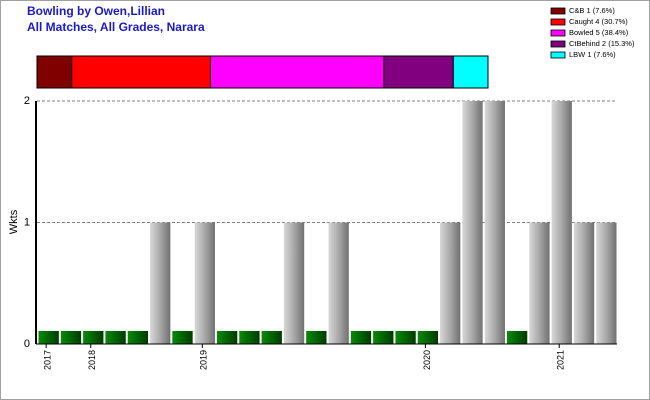 This screenshot has height=400, width=650. I want to click on chart-title: Bowling by Owen,Lillian, so click(96, 11).